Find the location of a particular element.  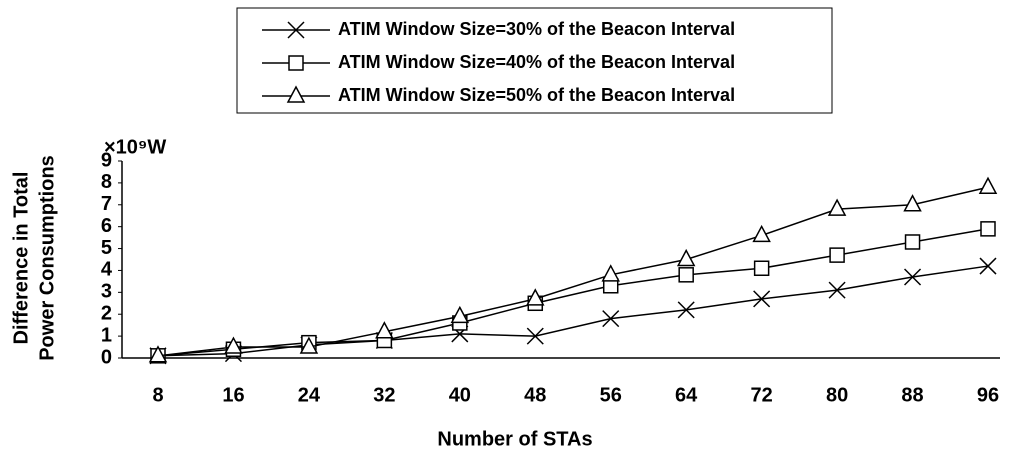

x-tick-label: 32 is located at coordinates (384, 395).